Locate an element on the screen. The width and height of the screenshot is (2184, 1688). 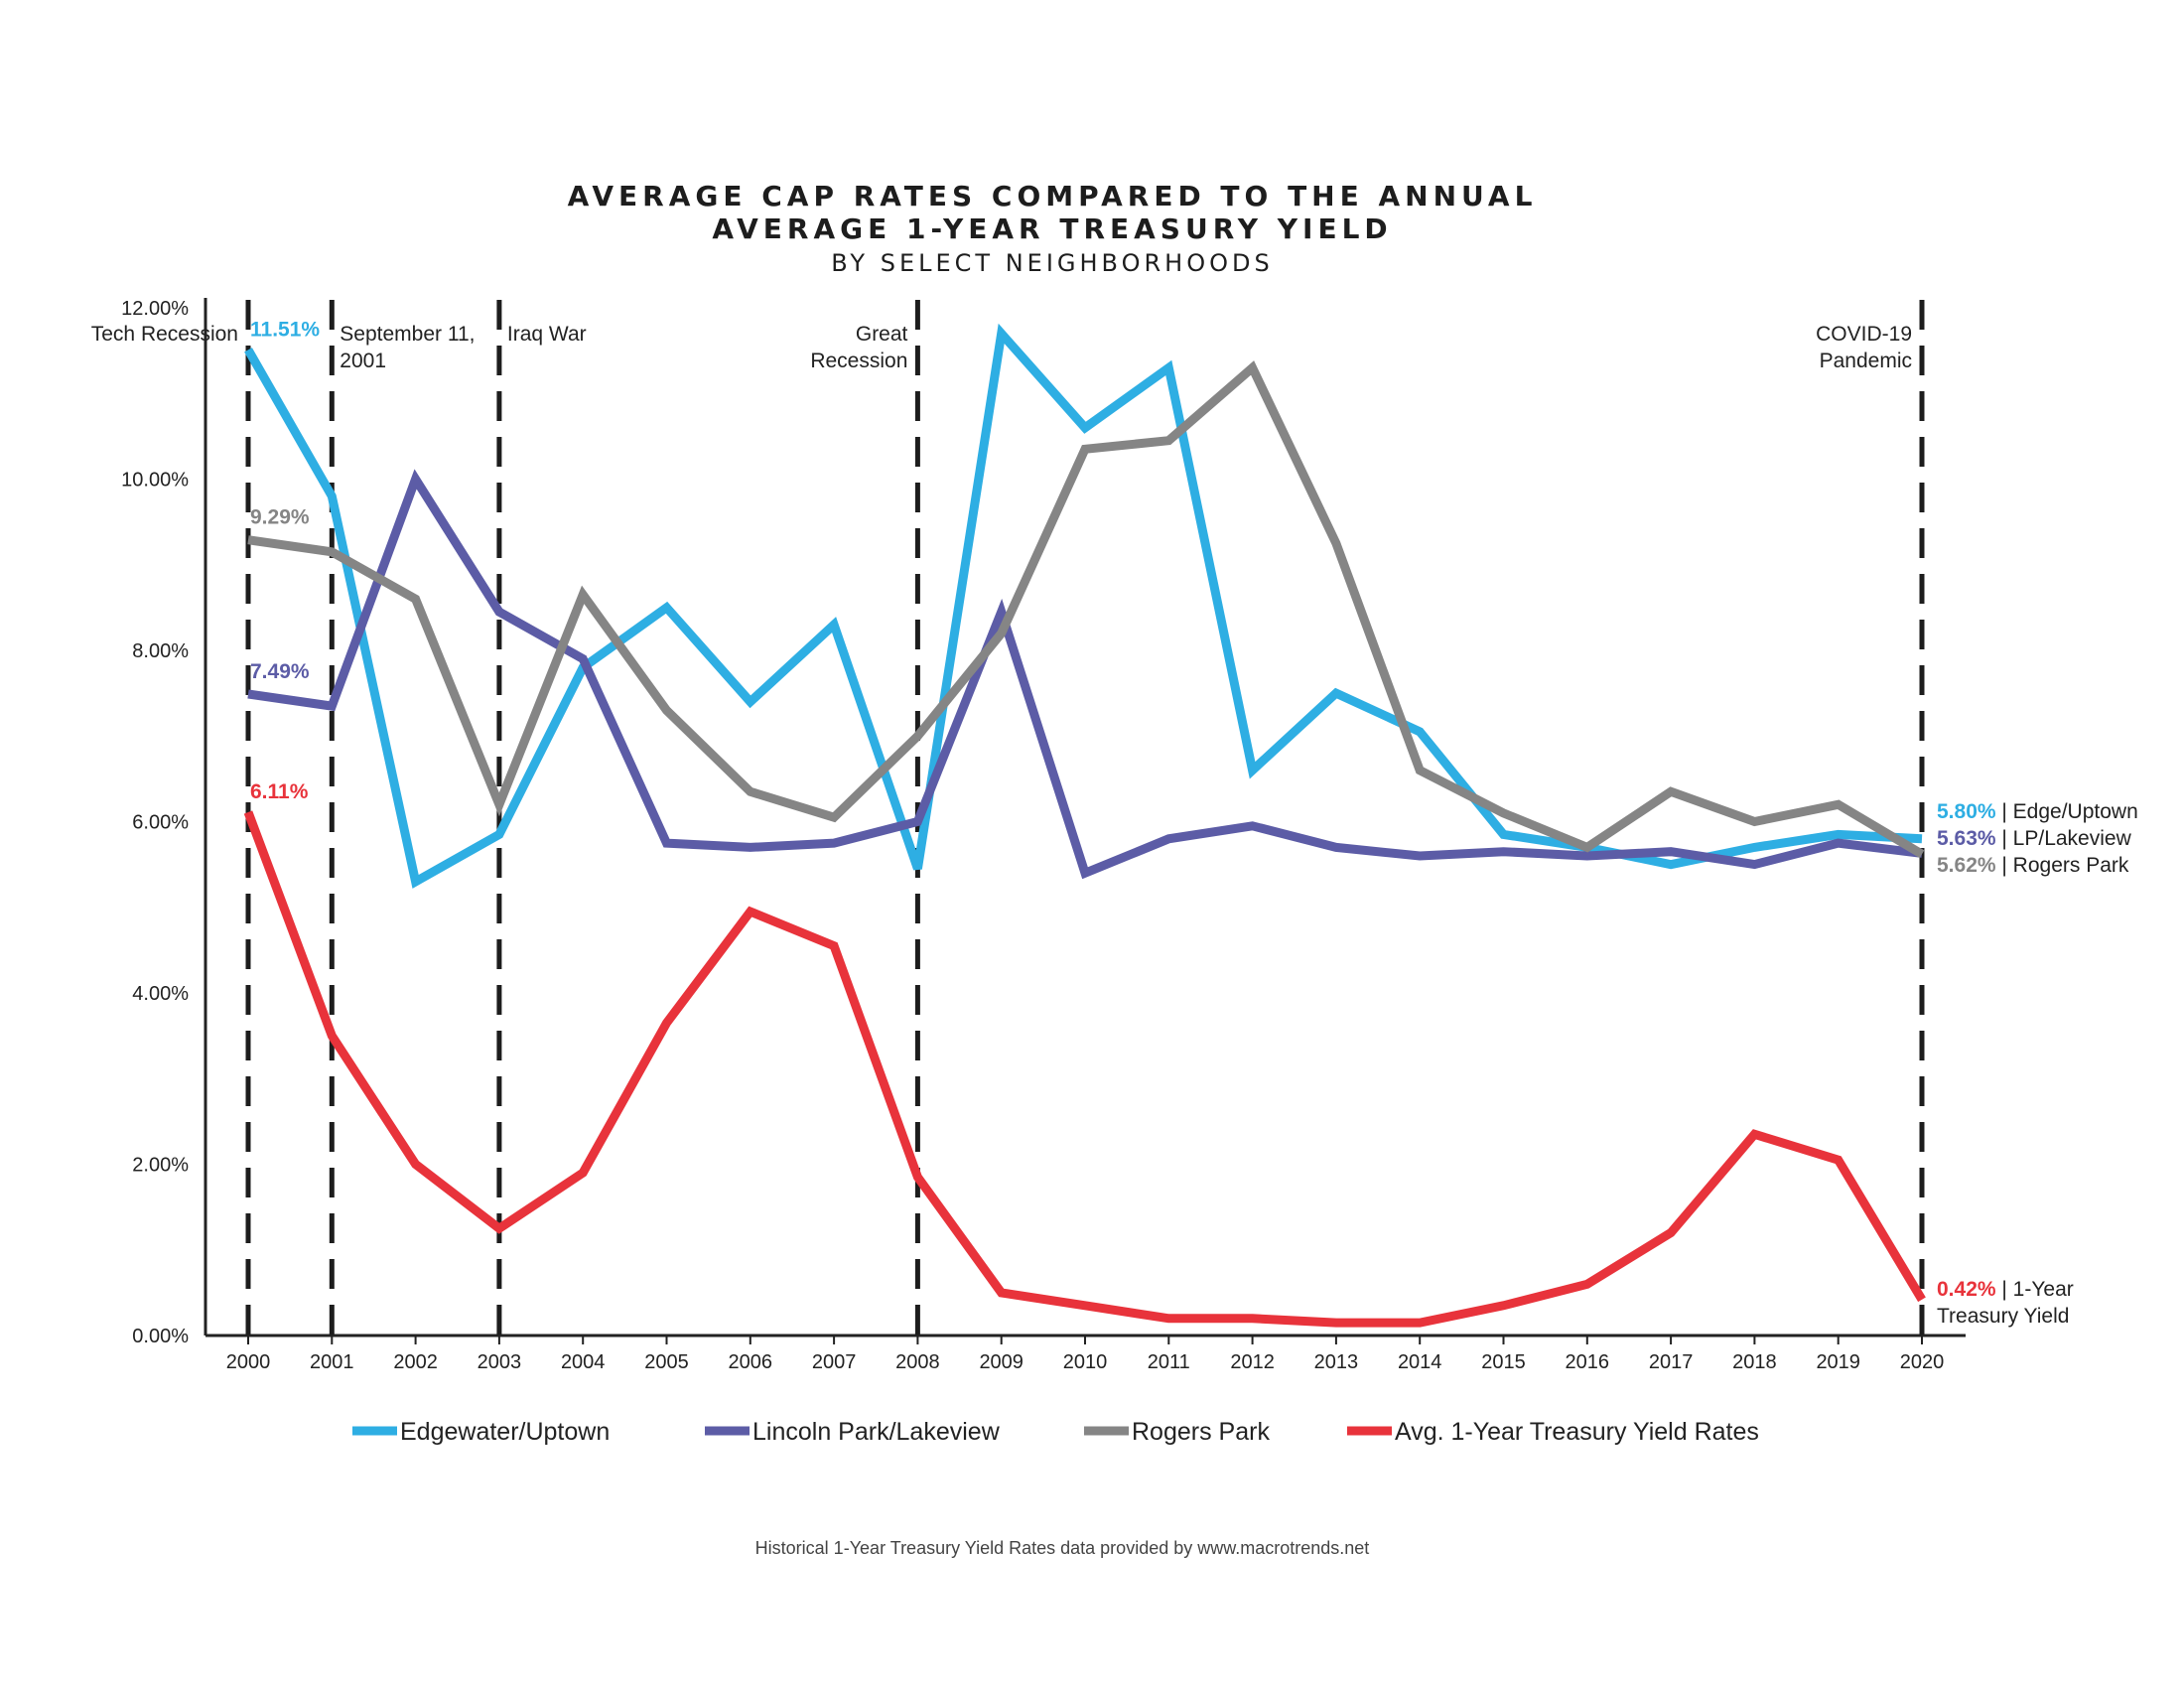
x-tick-label: 2010 is located at coordinates (1085, 1362).